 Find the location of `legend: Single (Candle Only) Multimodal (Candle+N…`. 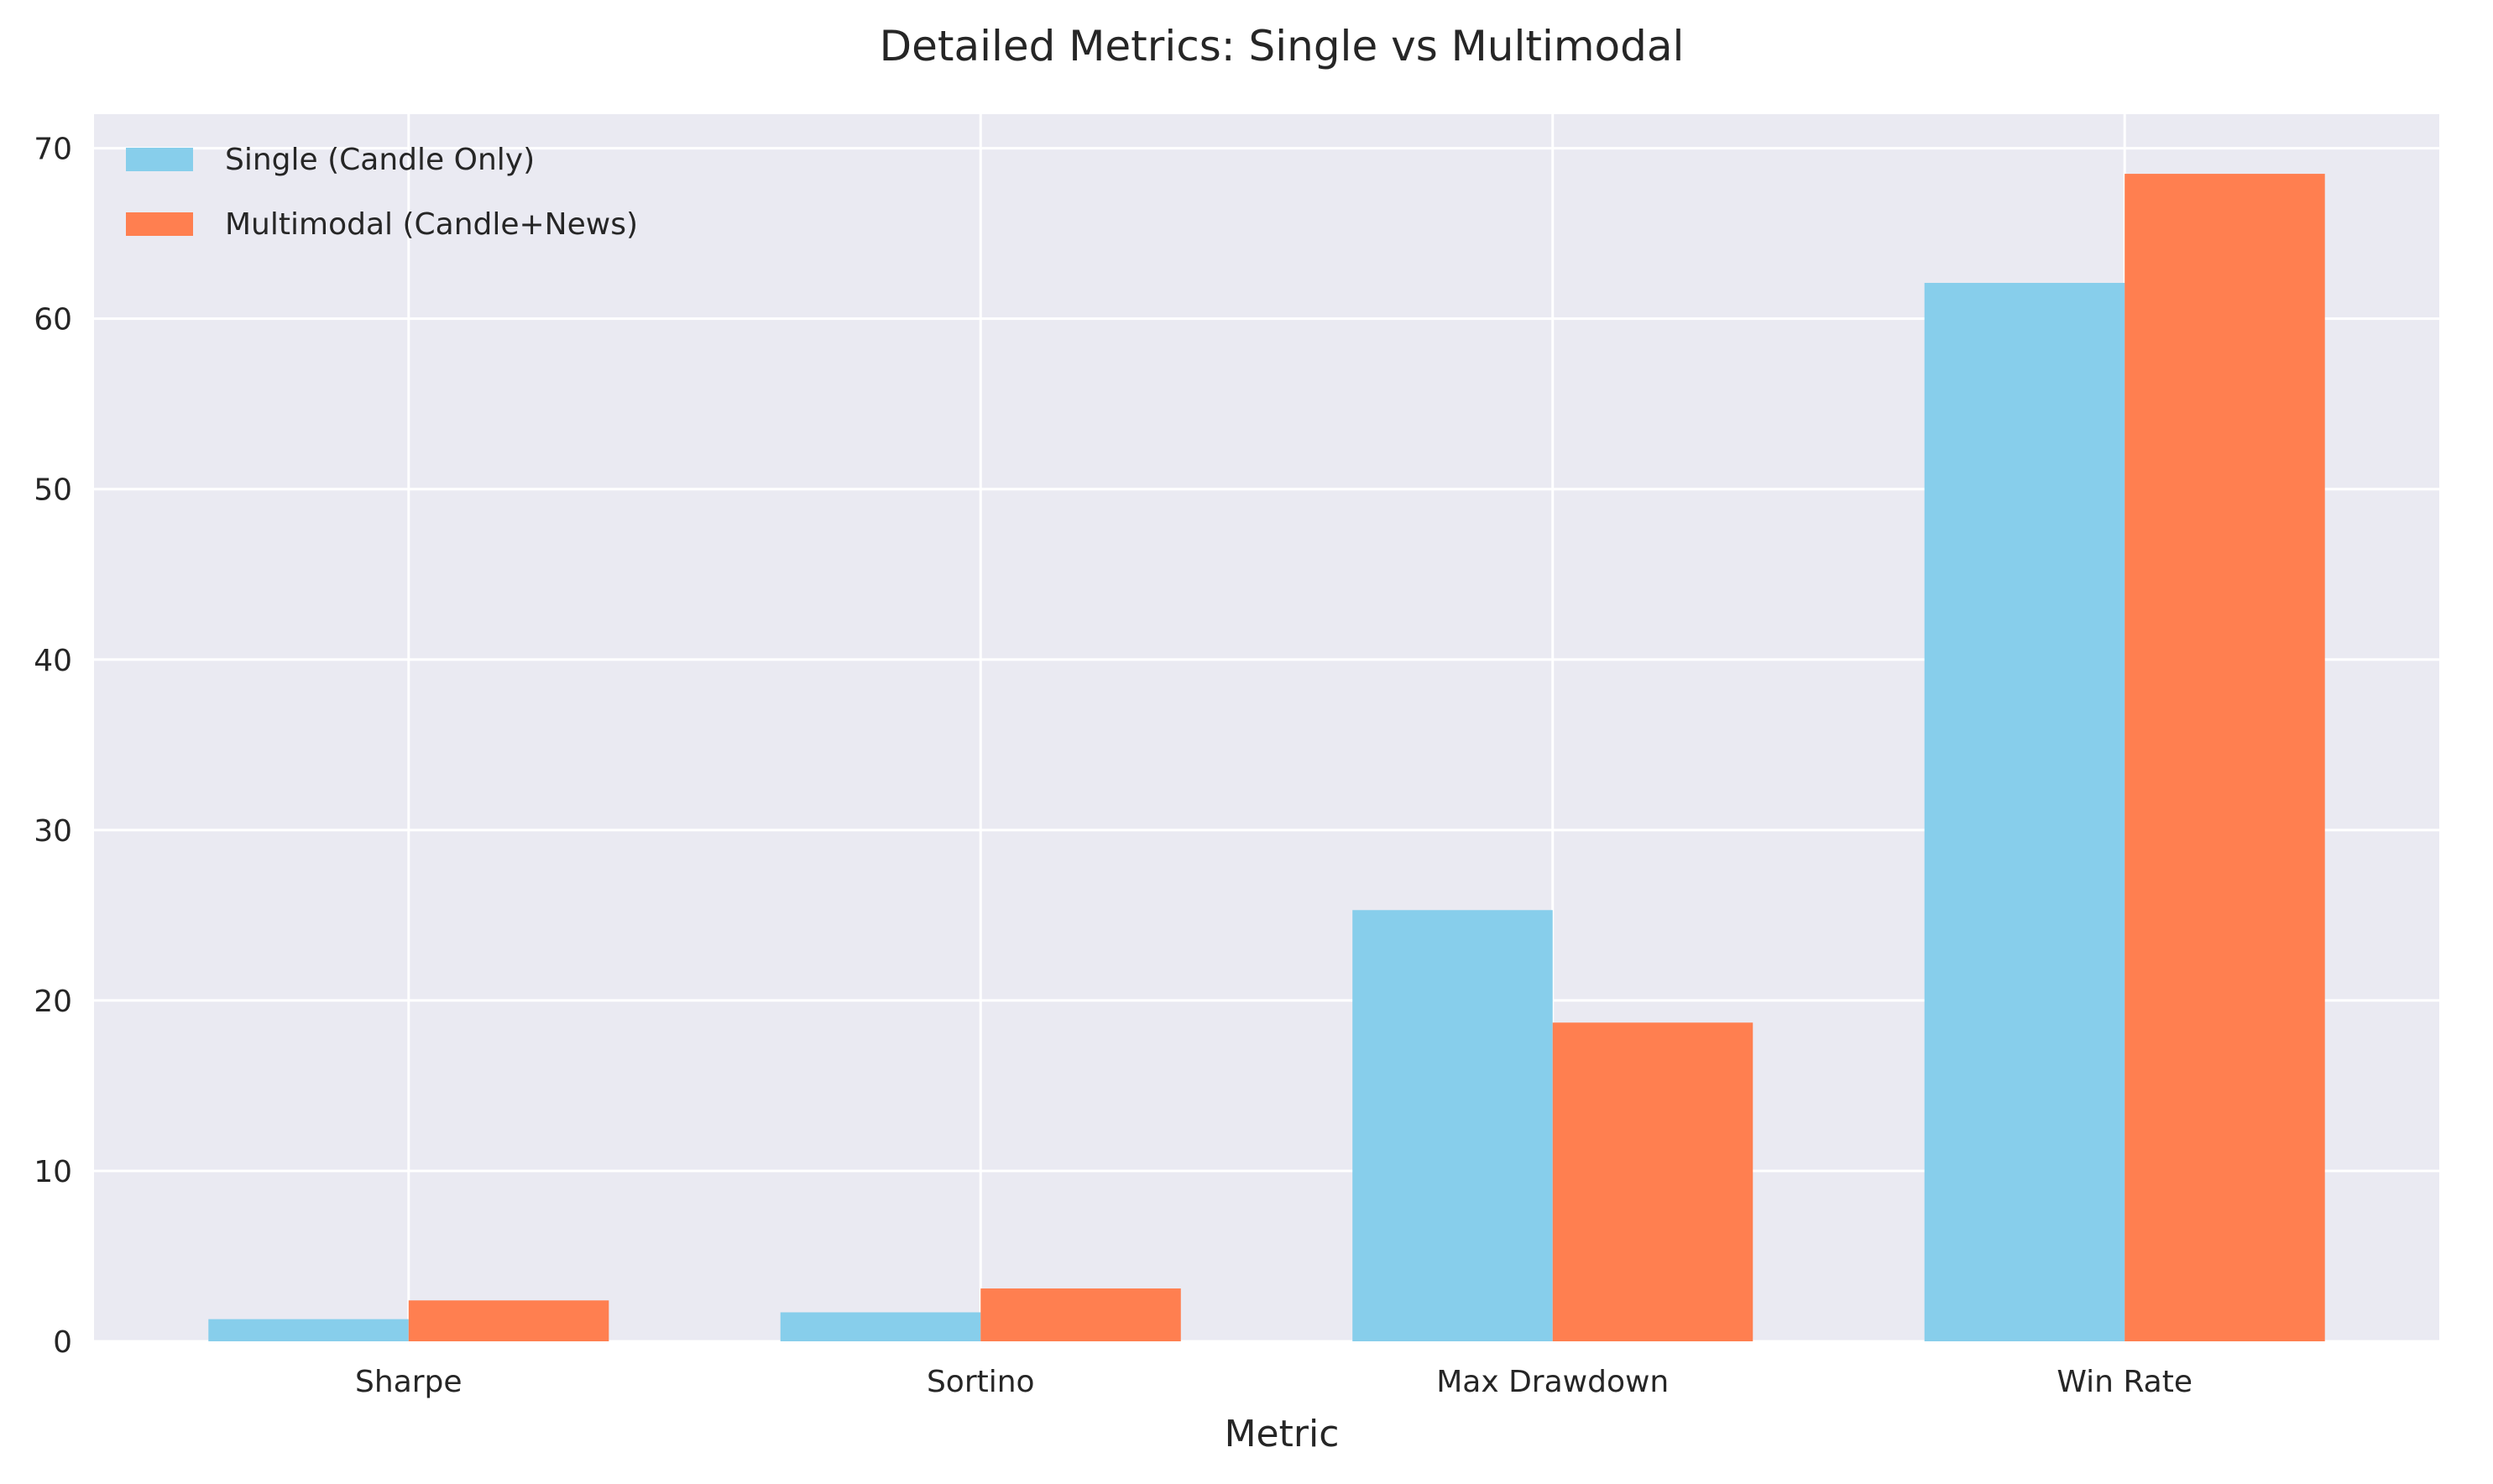

legend: Single (Candle Only) Multimodal (Candle+N… is located at coordinates (382, 192).